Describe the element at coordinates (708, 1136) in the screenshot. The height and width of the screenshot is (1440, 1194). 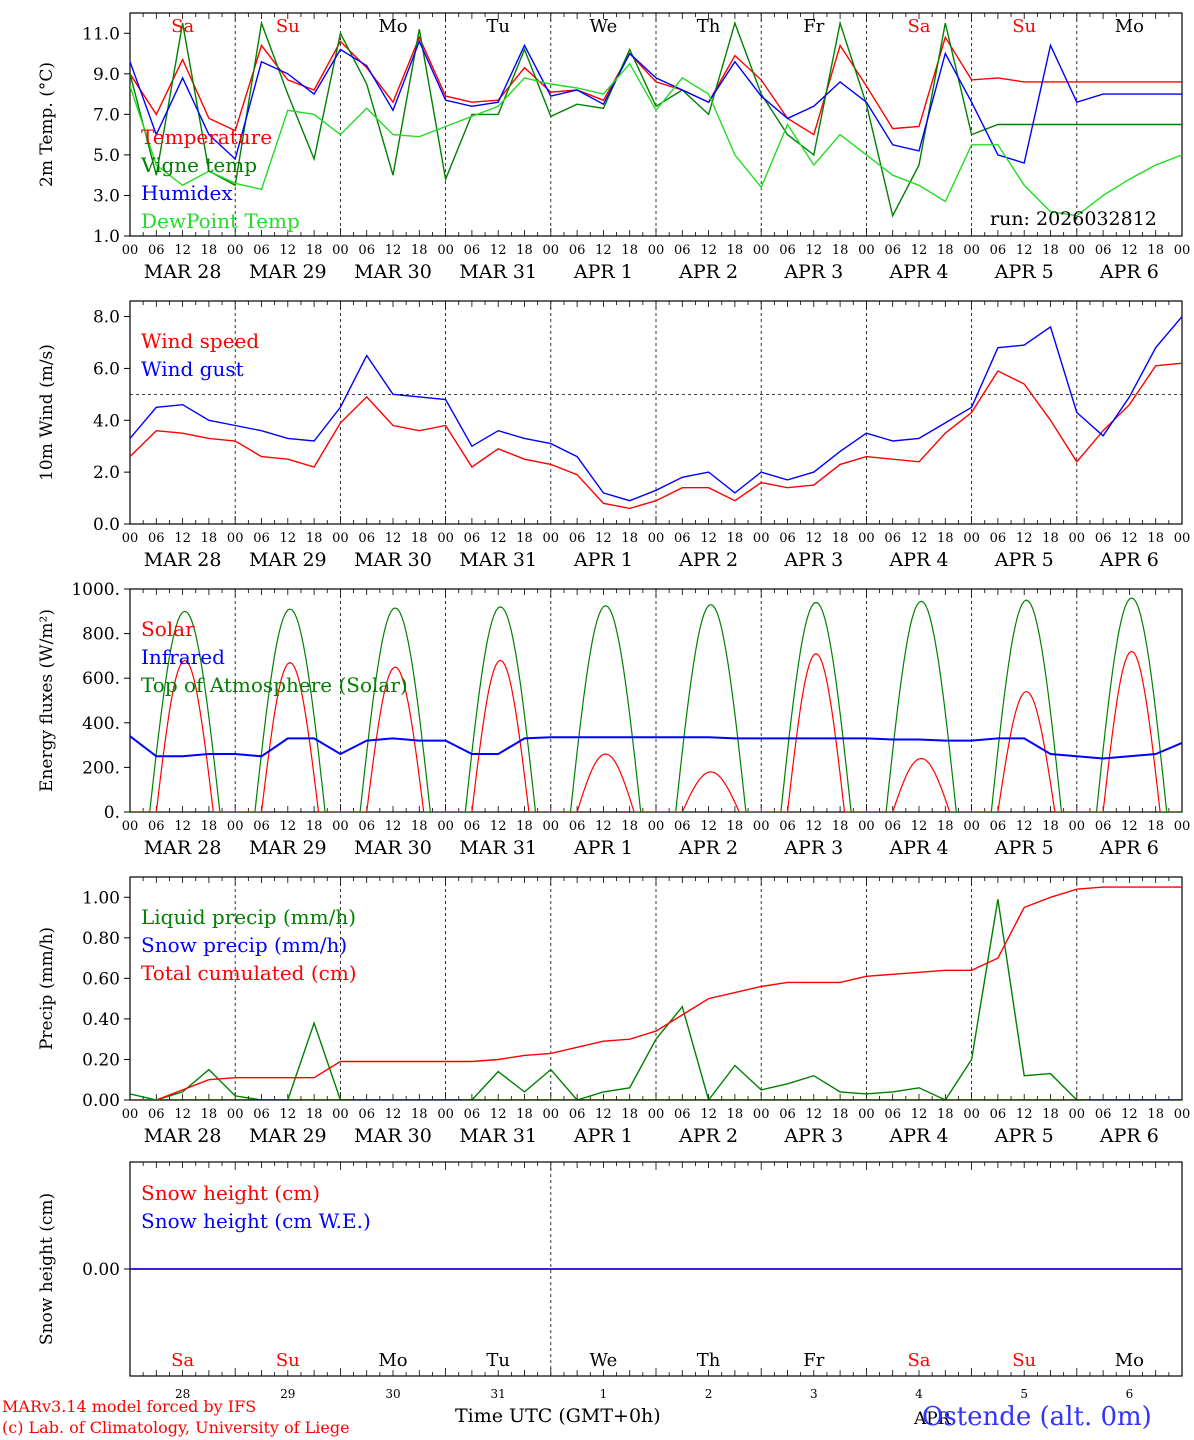
I see `date-label: APR 2` at that location.